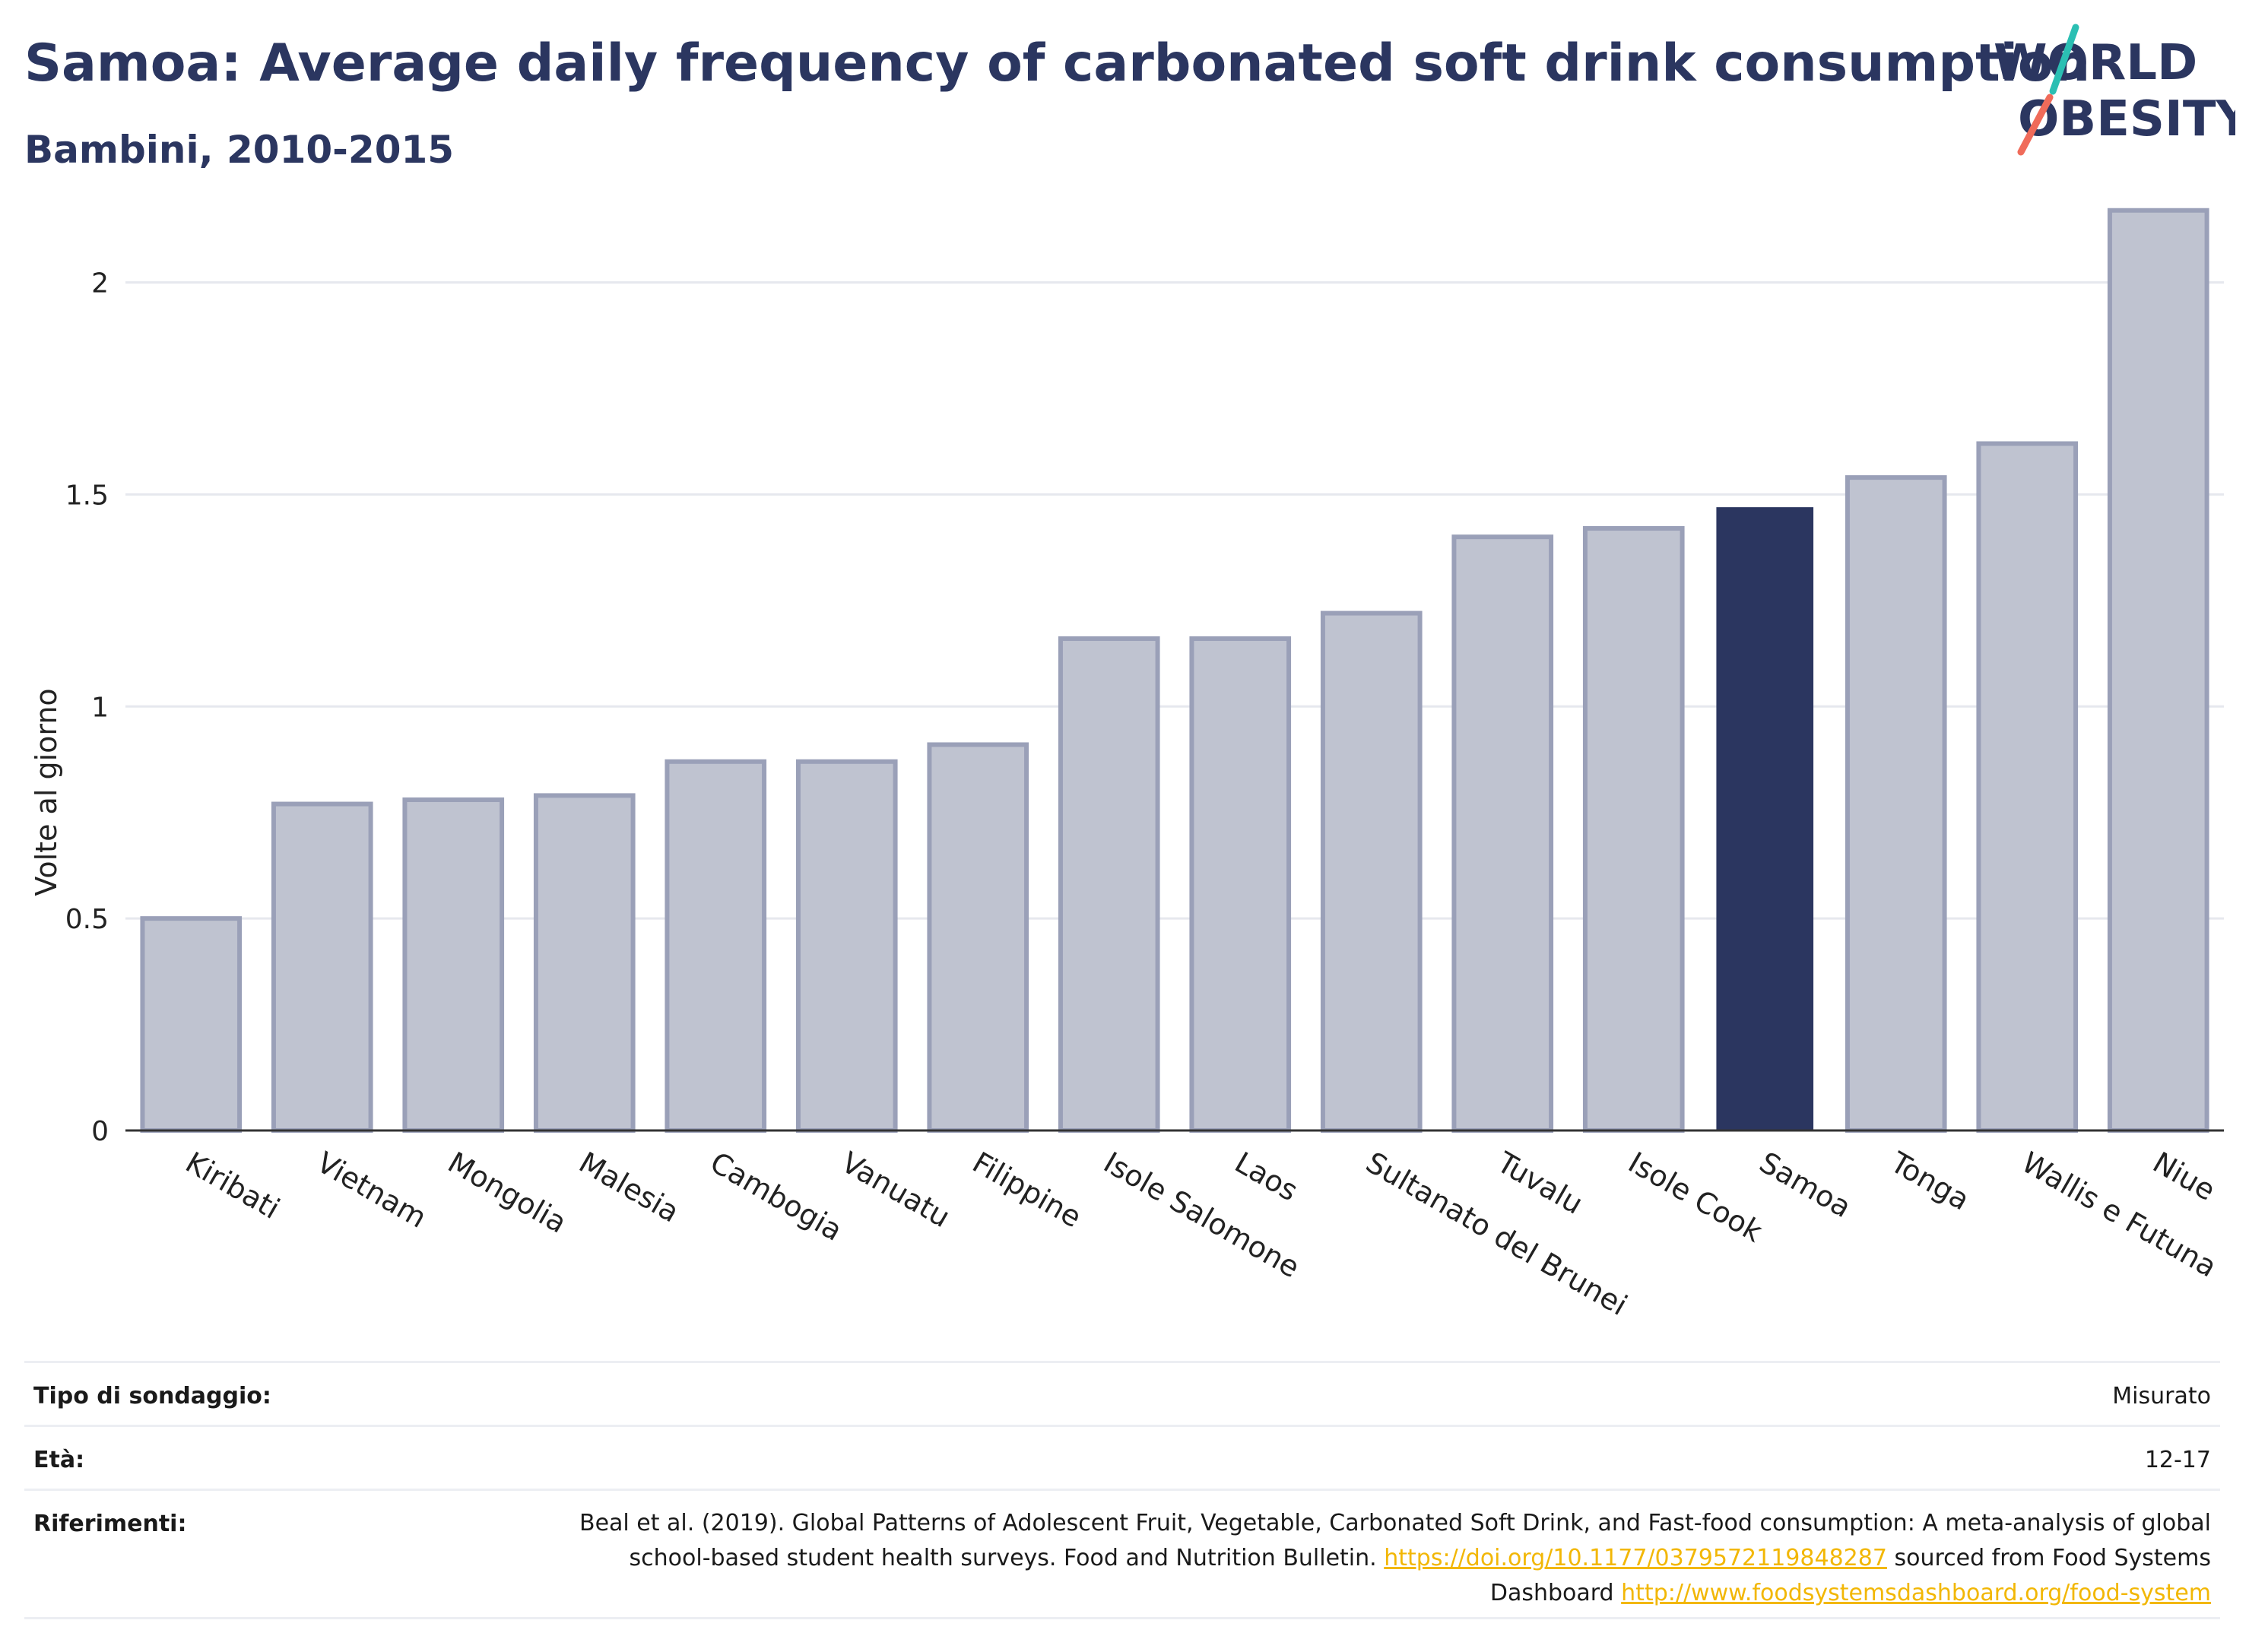 This screenshot has height=1652, width=2249. Describe the element at coordinates (628, 1187) in the screenshot. I see `x-tick-label: Malesia` at that location.